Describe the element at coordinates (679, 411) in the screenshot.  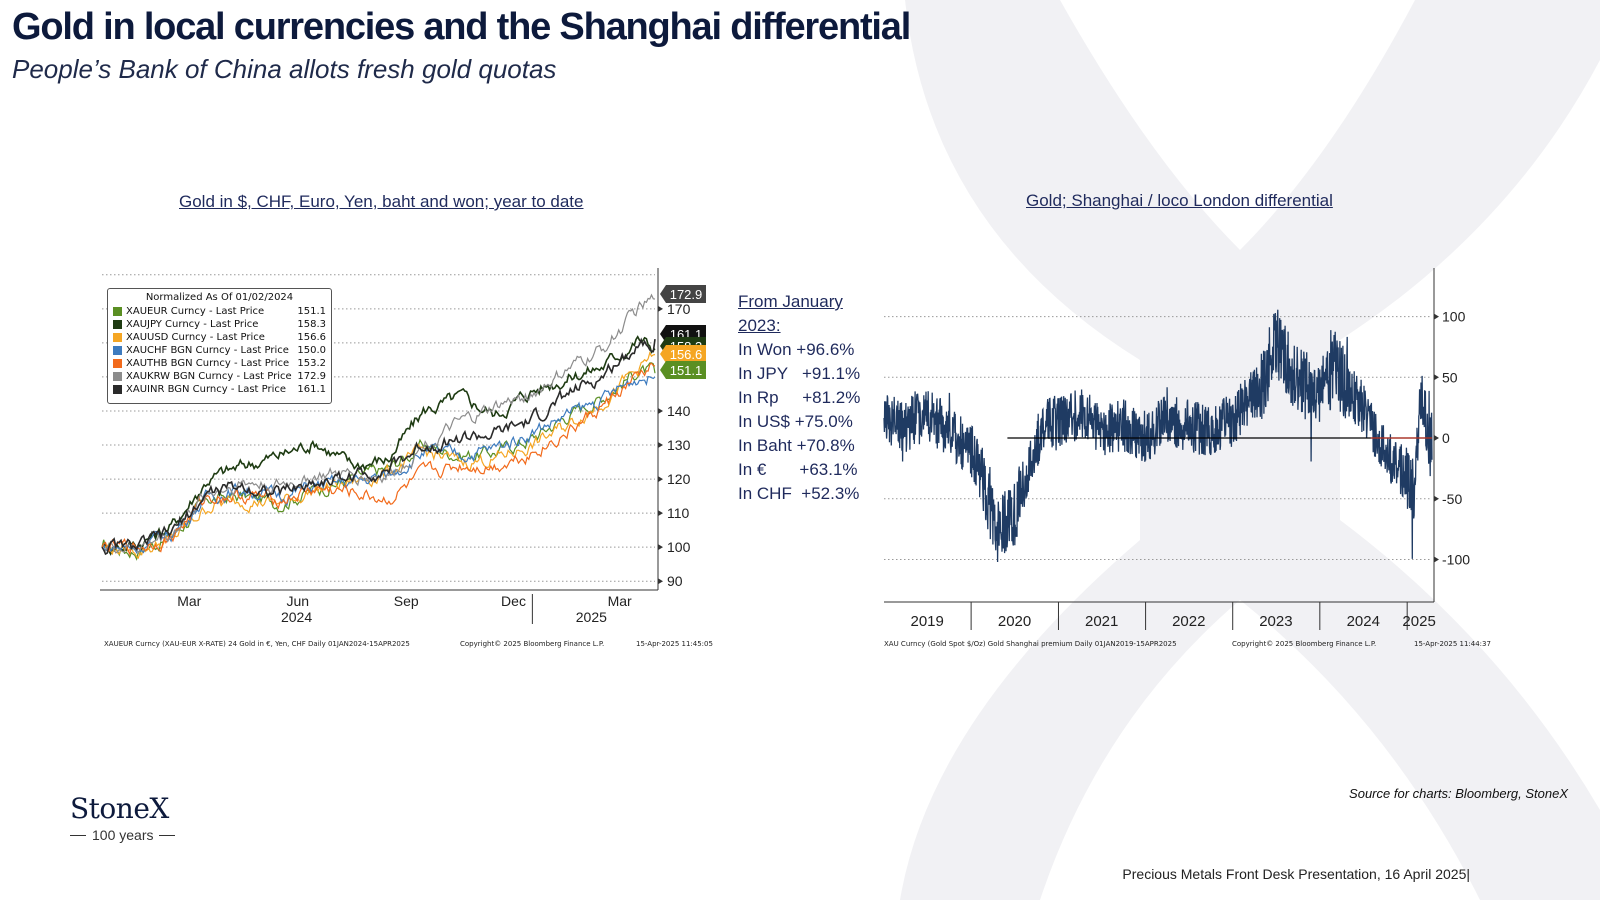
I see `y-tick-label: 140` at that location.